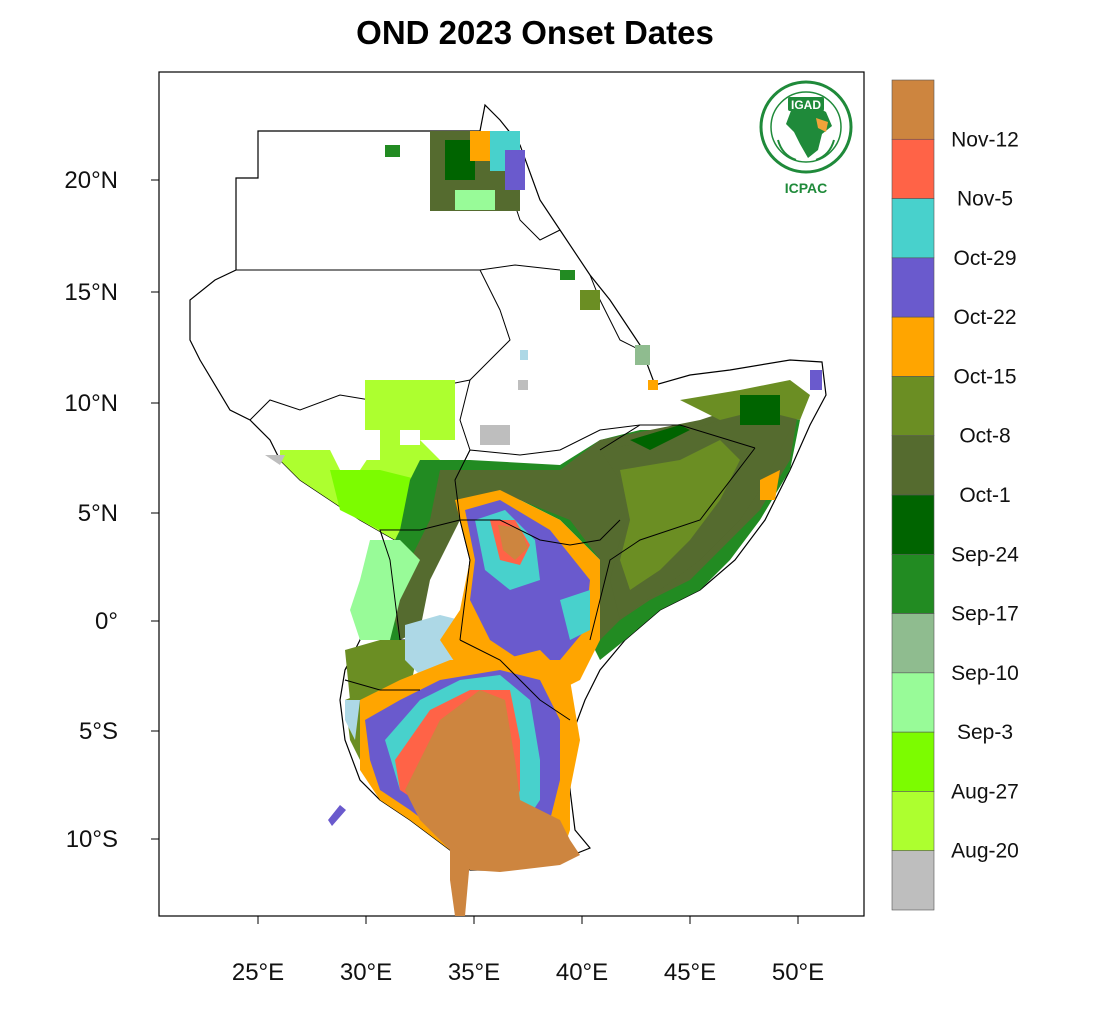  I want to click on legend-label: Sep-17, so click(985, 614).